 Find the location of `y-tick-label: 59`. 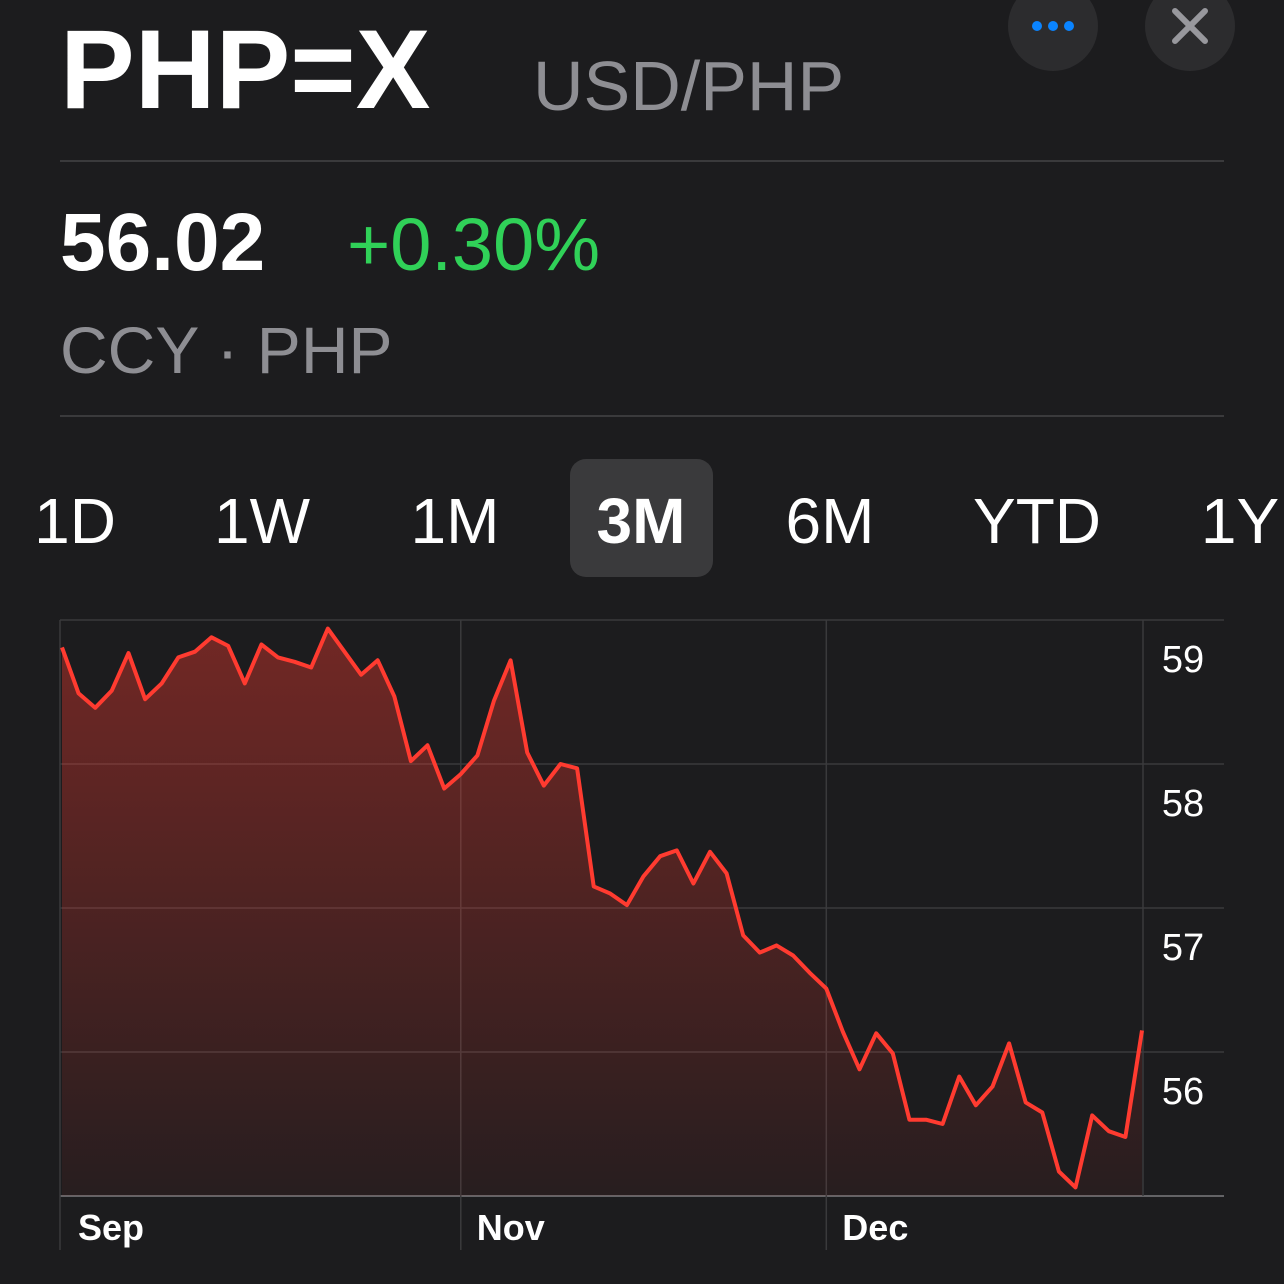

y-tick-label: 59 is located at coordinates (1183, 660).